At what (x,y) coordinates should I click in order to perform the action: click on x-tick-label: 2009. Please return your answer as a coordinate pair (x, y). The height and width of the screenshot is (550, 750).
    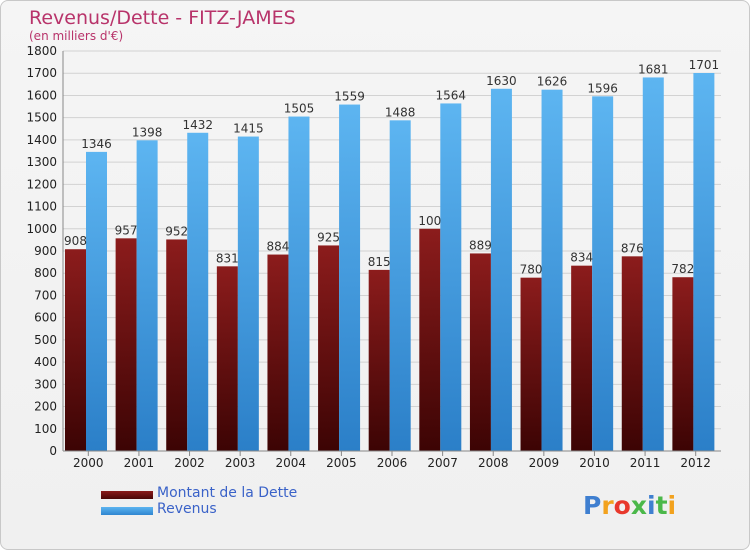
    Looking at the image, I should click on (544, 463).